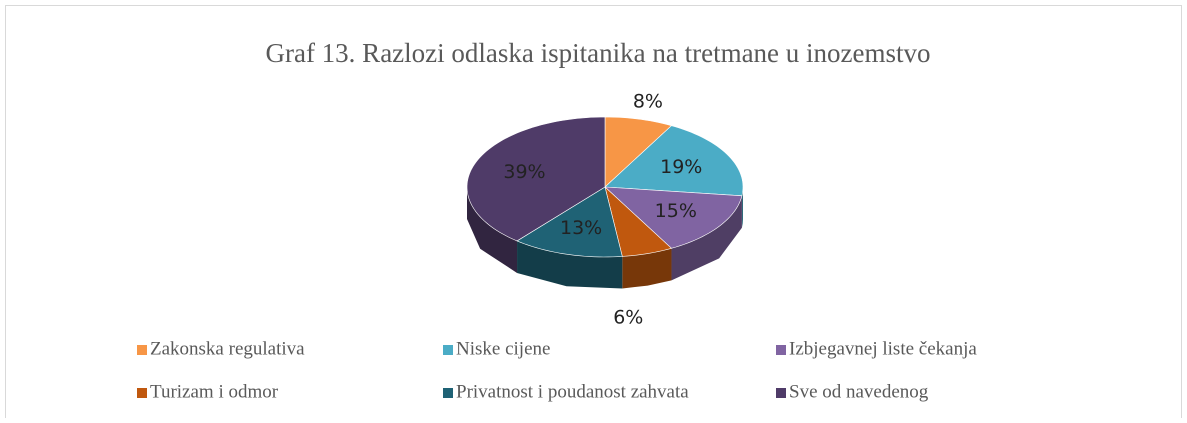  I want to click on legend-label: Turizam i odmor, so click(214, 391).